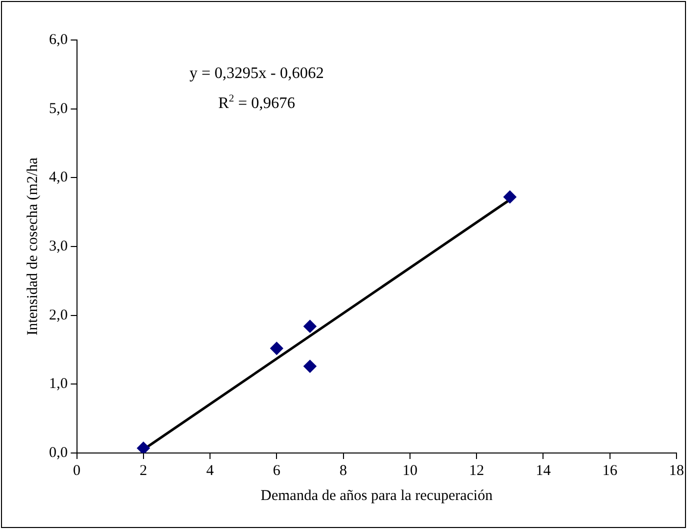  Describe the element at coordinates (276, 470) in the screenshot. I see `x-tick-label: 6` at that location.